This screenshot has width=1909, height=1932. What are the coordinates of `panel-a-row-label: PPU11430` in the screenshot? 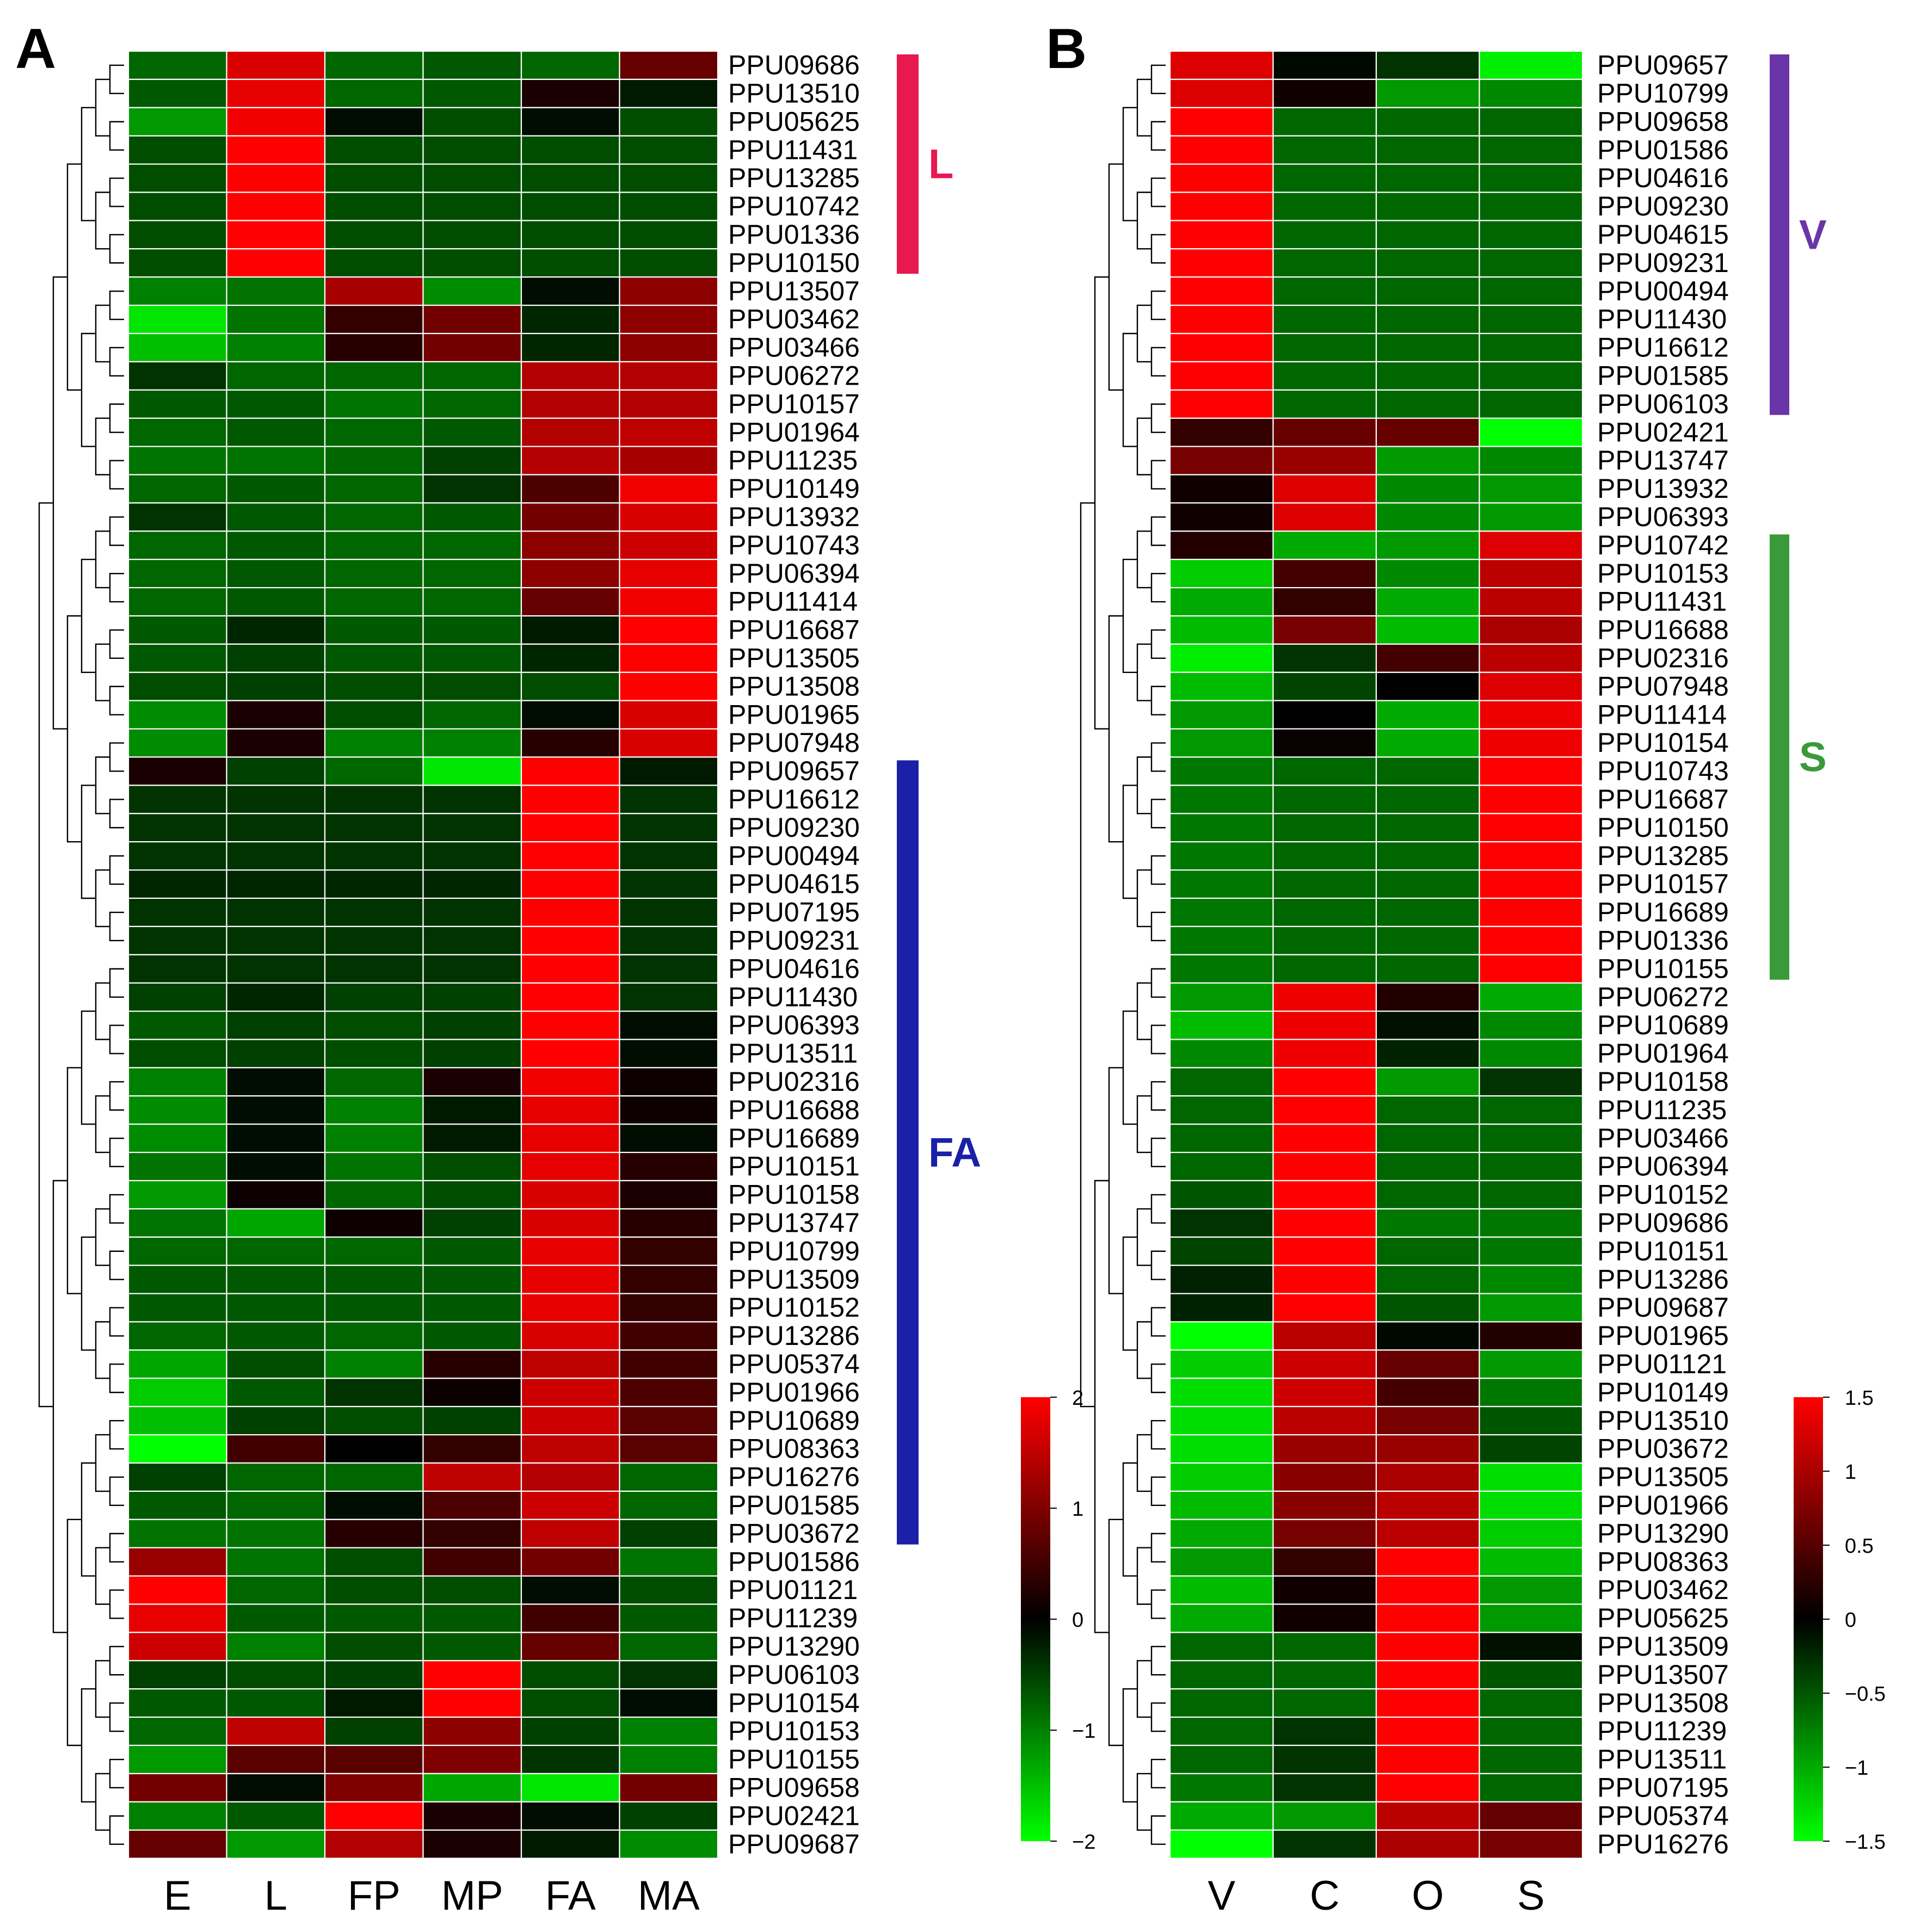 It's located at (793, 997).